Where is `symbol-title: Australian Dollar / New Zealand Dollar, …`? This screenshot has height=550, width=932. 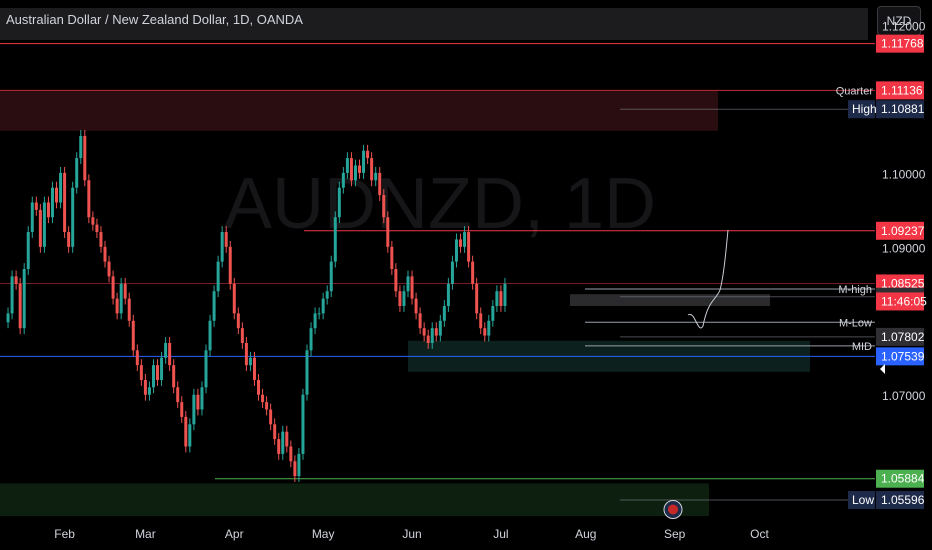
symbol-title: Australian Dollar / New Zealand Dollar, … is located at coordinates (154, 19).